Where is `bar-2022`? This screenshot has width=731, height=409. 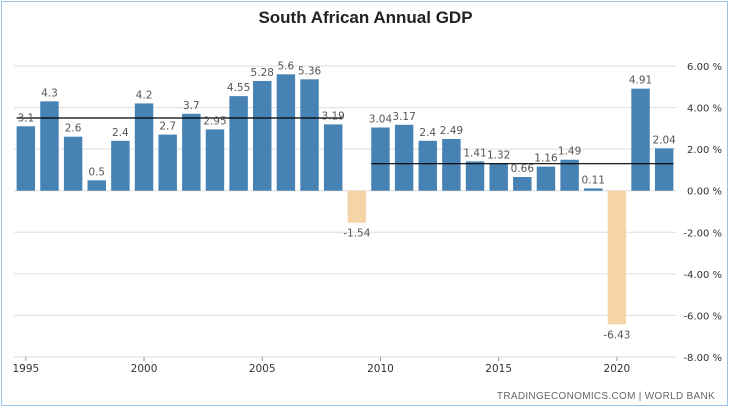 bar-2022 is located at coordinates (664, 169).